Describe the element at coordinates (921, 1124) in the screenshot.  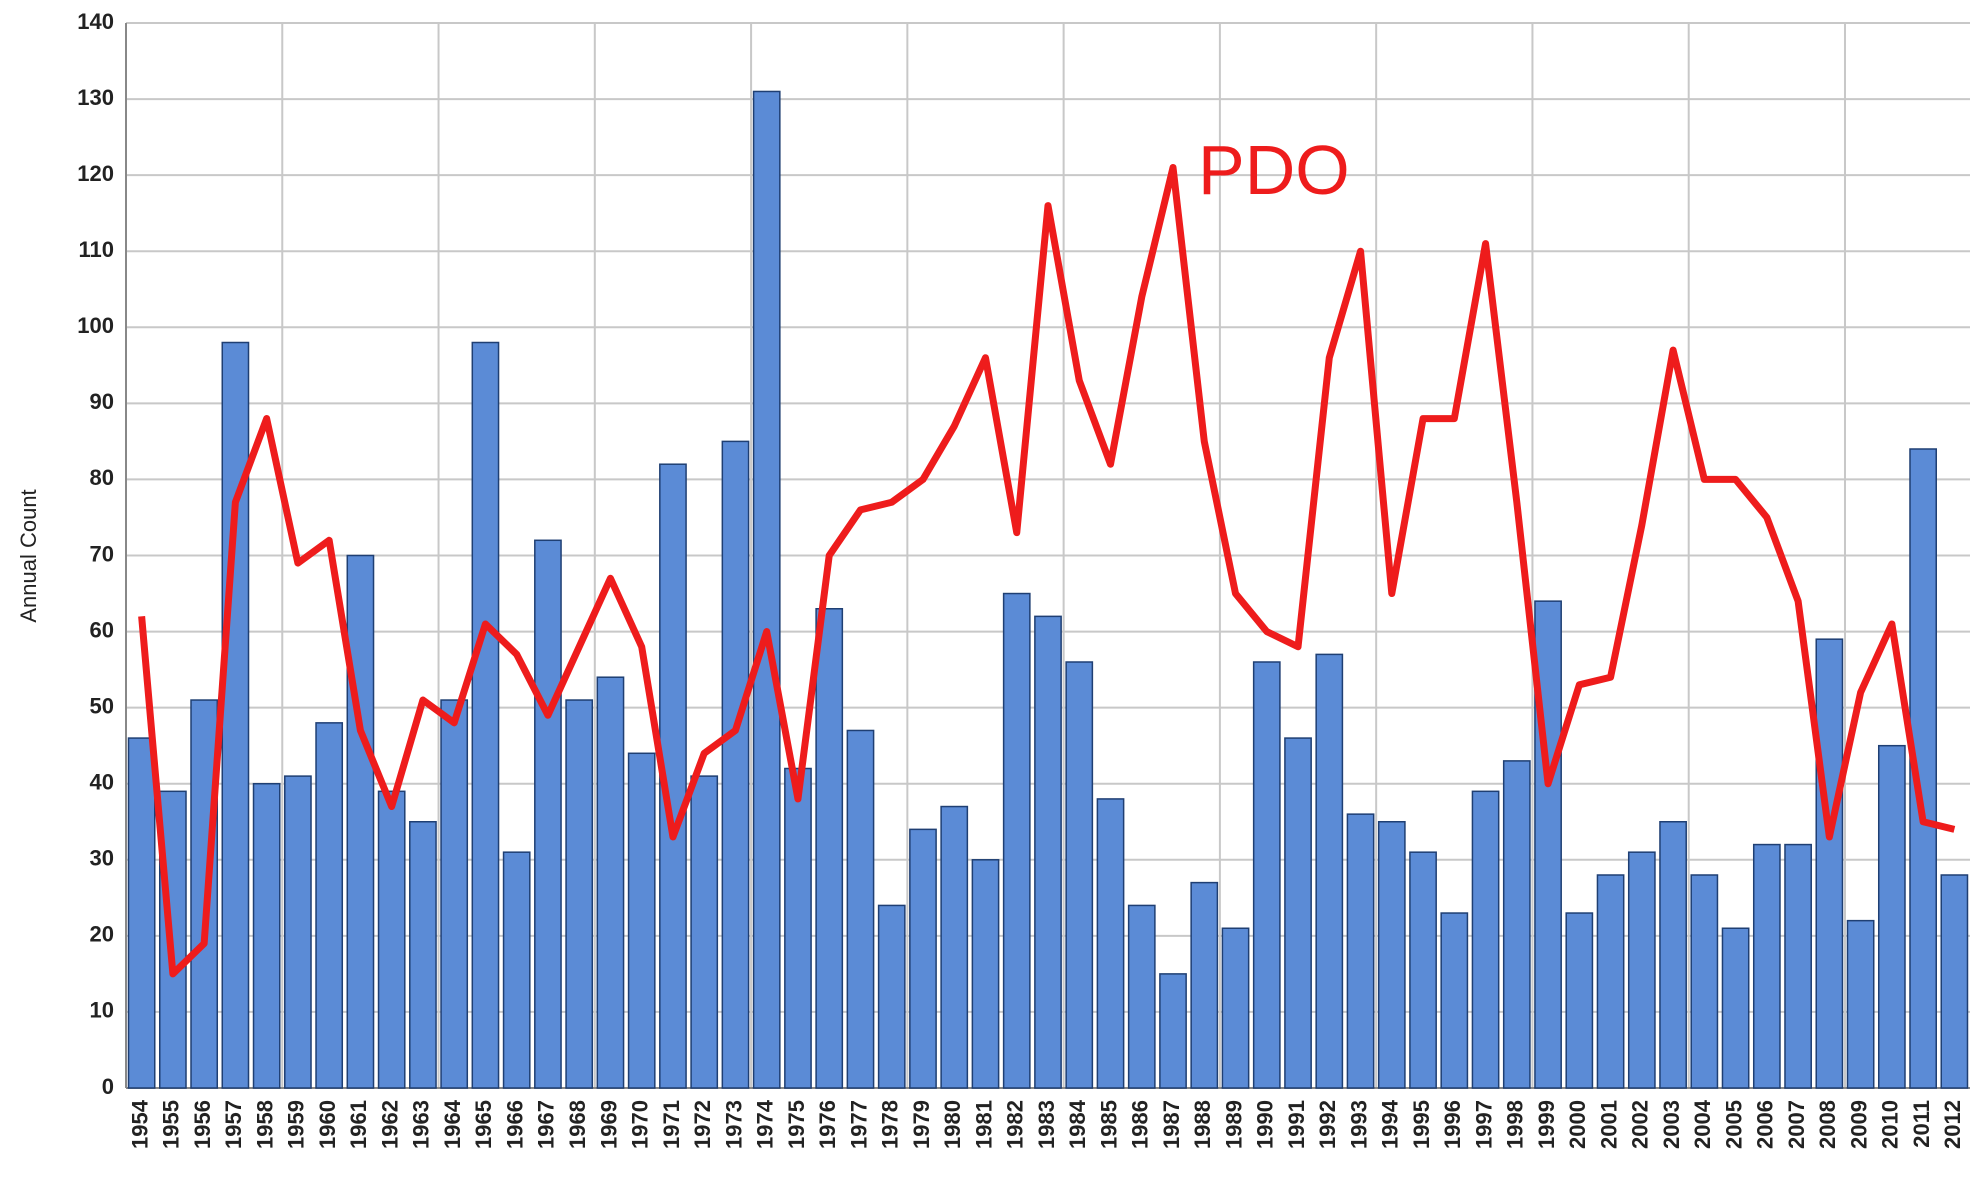
I see `x-tick-label: 1979` at that location.